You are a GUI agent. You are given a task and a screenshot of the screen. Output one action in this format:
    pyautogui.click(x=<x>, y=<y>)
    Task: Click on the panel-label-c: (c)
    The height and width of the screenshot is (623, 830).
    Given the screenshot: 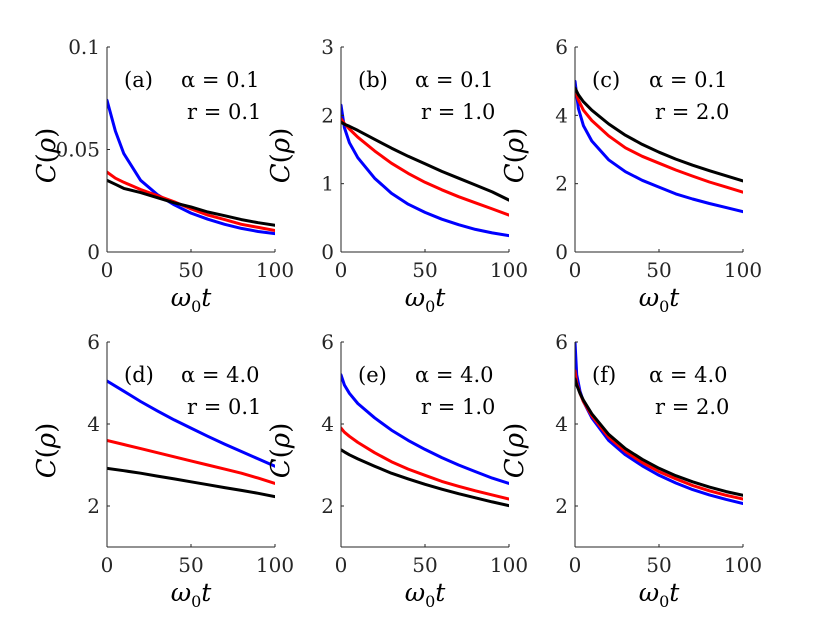 What is the action you would take?
    pyautogui.click(x=606, y=80)
    